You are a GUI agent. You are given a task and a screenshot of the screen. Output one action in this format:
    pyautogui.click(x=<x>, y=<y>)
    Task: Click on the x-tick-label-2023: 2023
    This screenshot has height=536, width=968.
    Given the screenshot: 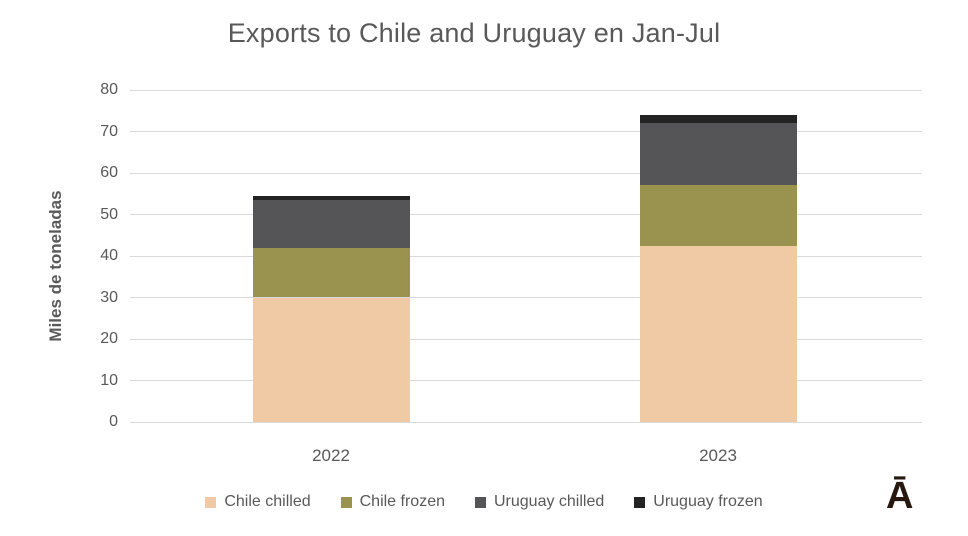 What is the action you would take?
    pyautogui.click(x=718, y=455)
    